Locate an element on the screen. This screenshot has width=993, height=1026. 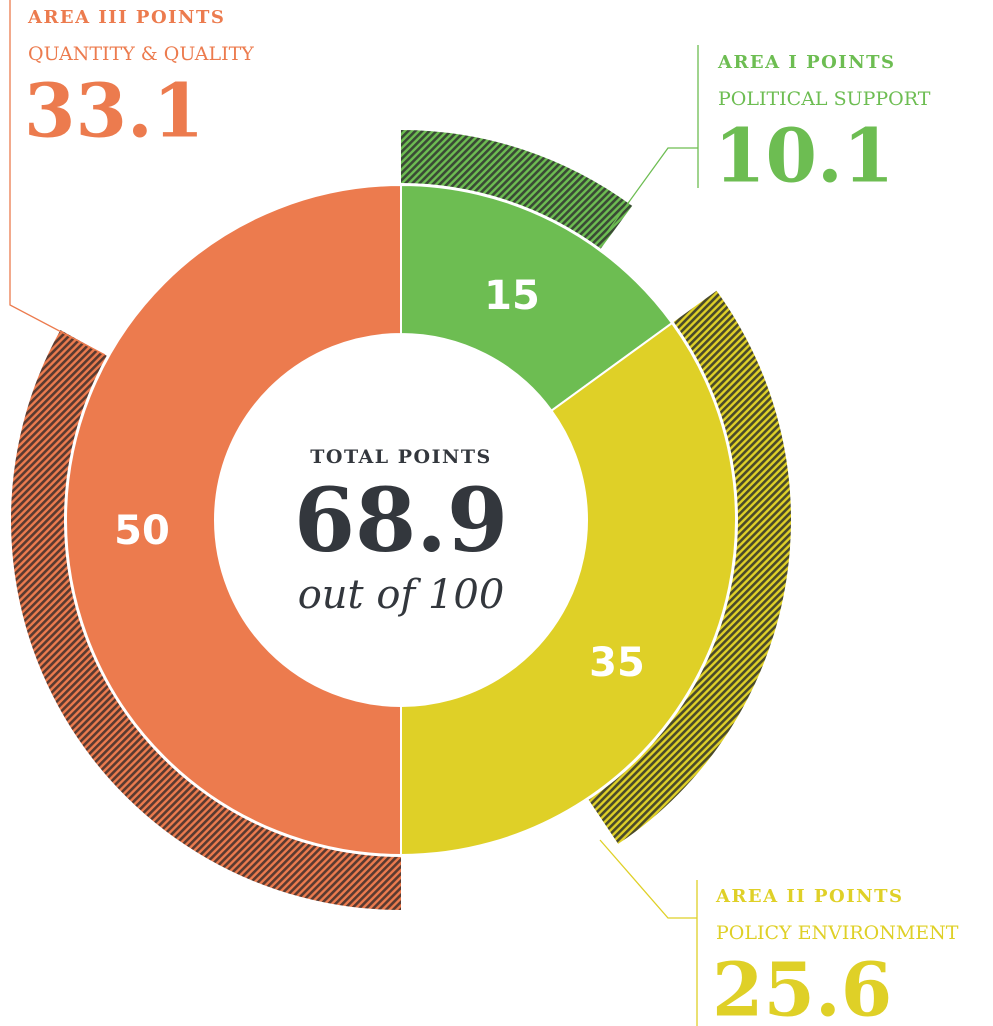
area-score: 10.1 is located at coordinates (804, 157).